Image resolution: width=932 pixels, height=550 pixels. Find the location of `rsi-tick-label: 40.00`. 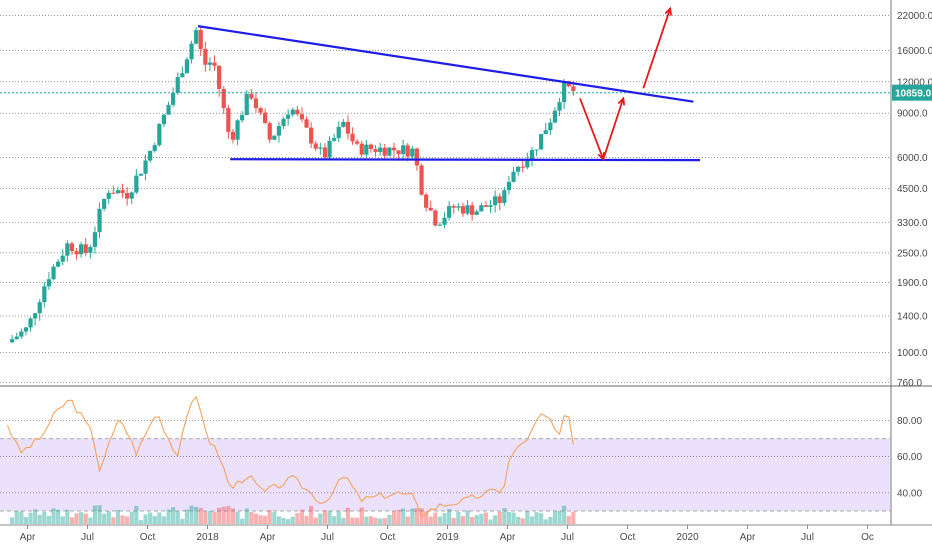

rsi-tick-label: 40.00 is located at coordinates (909, 493).